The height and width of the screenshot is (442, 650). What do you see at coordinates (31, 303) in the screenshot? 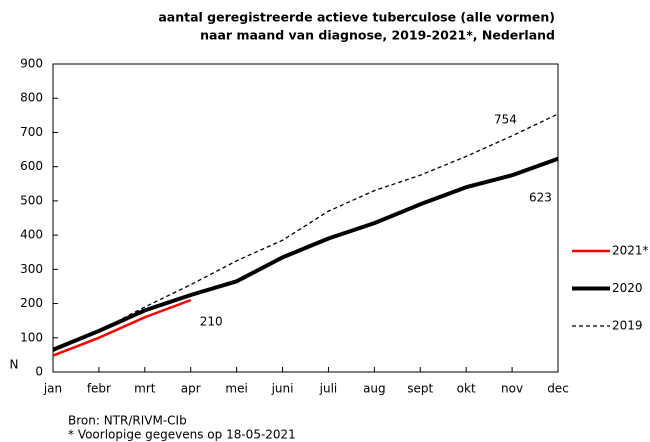
I see `y-tick-label: 200` at bounding box center [31, 303].